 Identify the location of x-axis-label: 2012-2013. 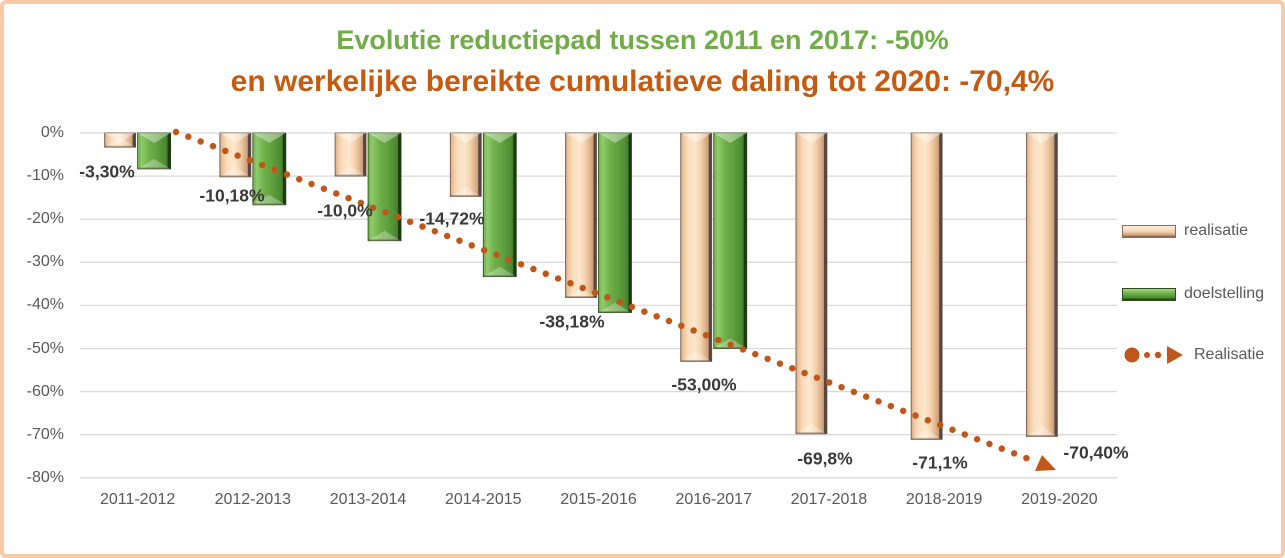
(253, 499).